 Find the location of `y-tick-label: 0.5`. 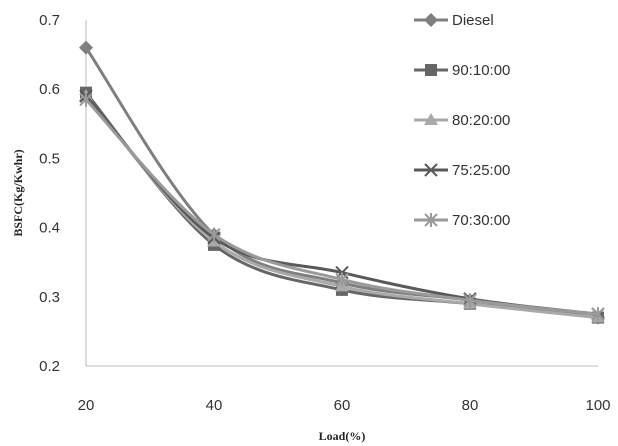

y-tick-label: 0.5 is located at coordinates (49, 158).